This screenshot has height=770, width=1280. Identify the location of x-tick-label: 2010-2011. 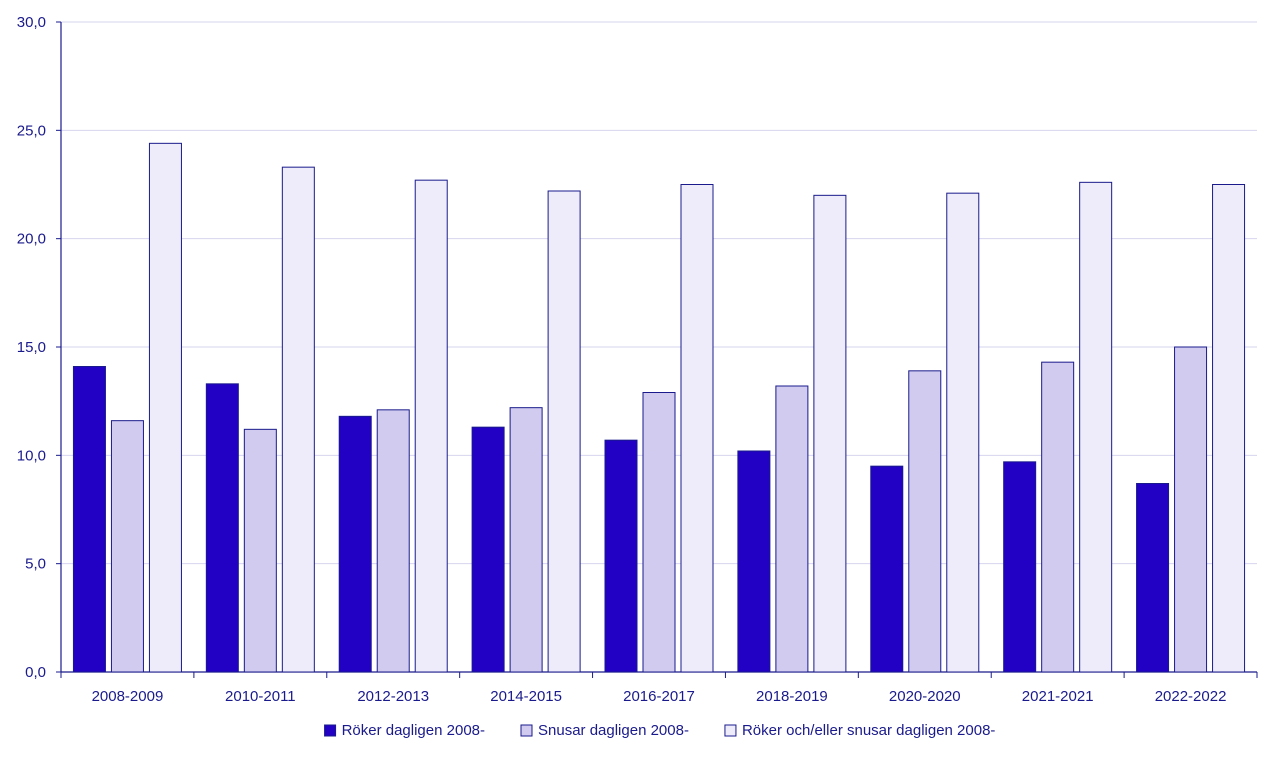
(260, 696).